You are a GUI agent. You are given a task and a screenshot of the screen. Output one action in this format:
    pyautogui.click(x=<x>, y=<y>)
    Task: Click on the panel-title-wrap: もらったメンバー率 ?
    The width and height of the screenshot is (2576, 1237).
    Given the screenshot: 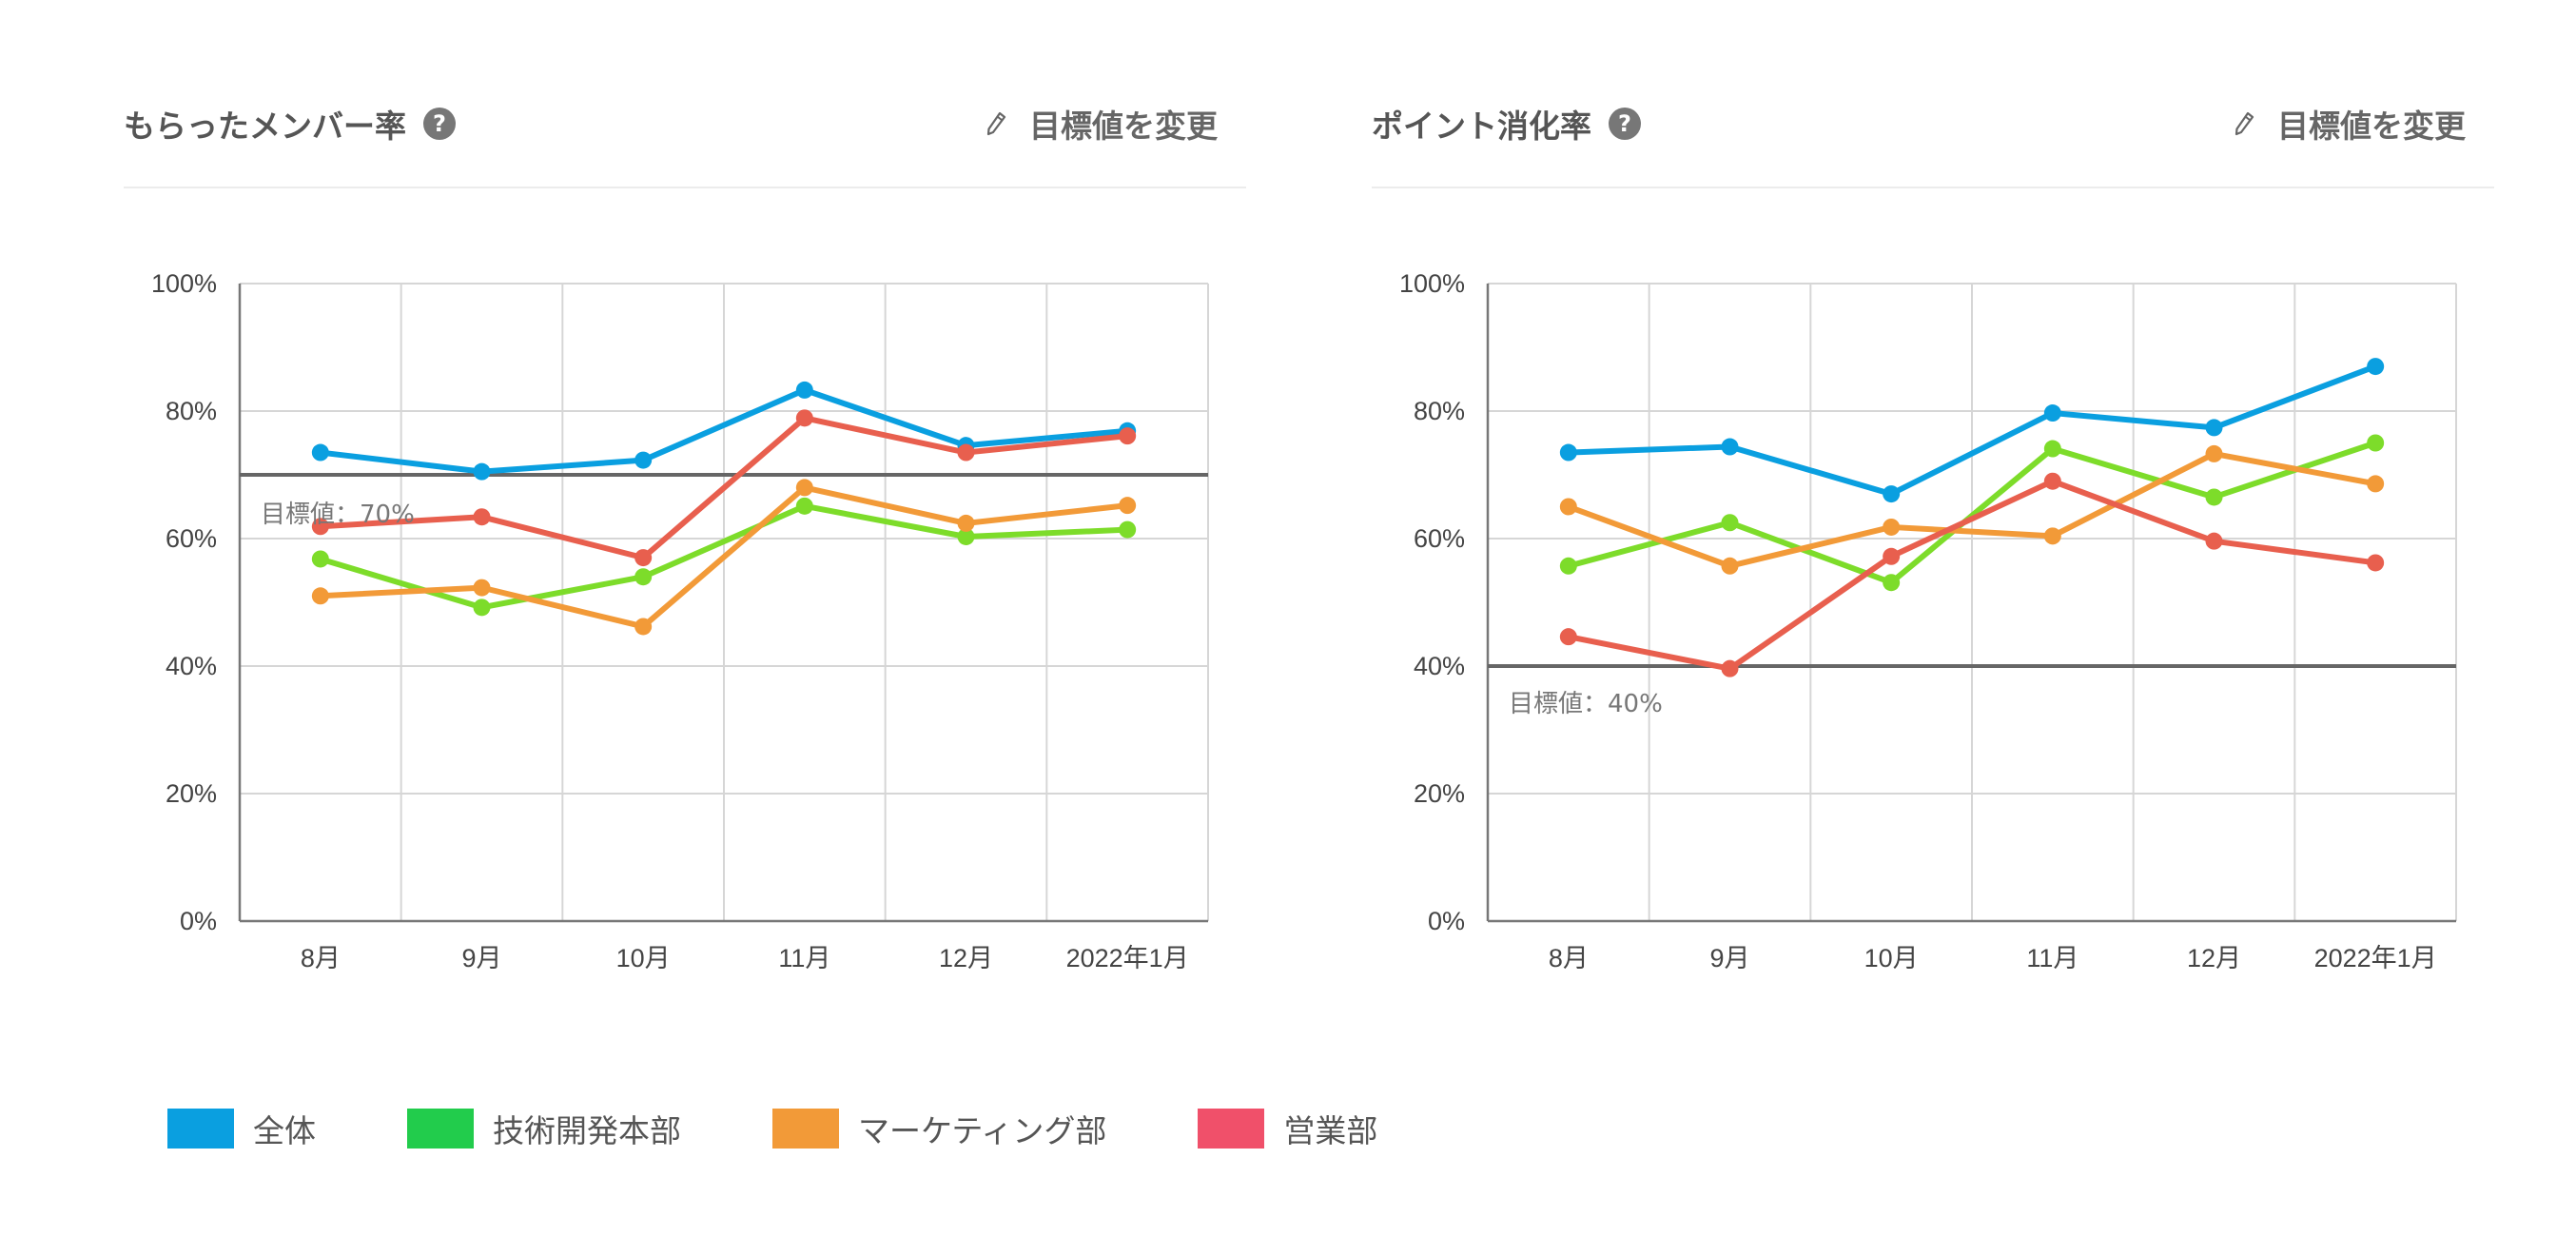 What is the action you would take?
    pyautogui.click(x=290, y=124)
    